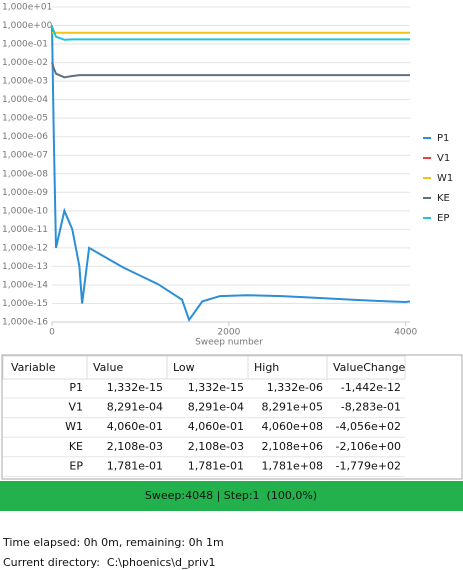  I want to click on table-cell: 8,291e+05, so click(292, 407).